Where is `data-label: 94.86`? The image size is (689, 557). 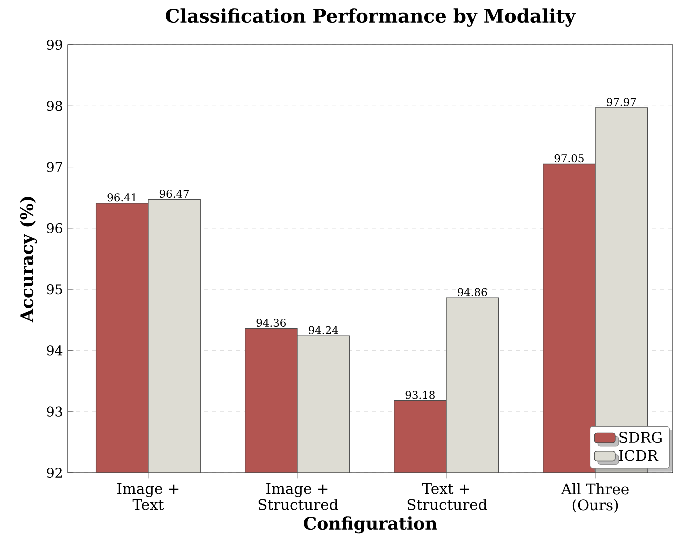 data-label: 94.86 is located at coordinates (473, 292).